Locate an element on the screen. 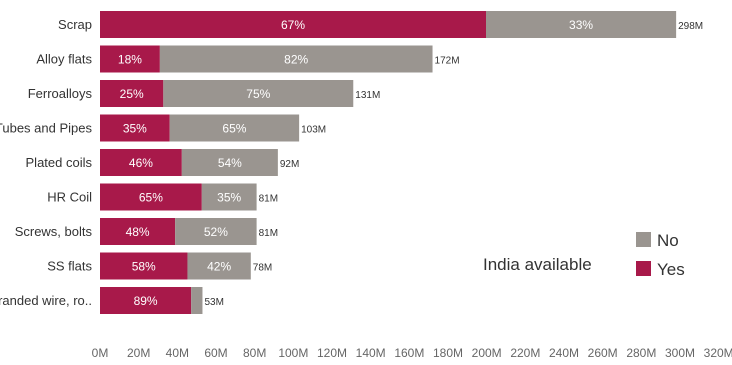 The width and height of the screenshot is (732, 365). x-tick-label: 240M is located at coordinates (564, 353).